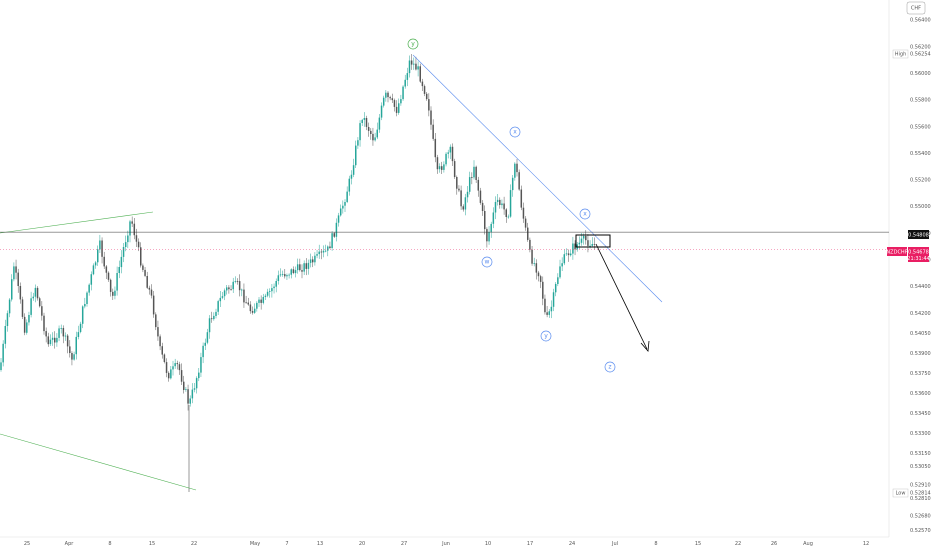 The width and height of the screenshot is (932, 550). Describe the element at coordinates (645, 346) in the screenshot. I see `arrow-head` at that location.